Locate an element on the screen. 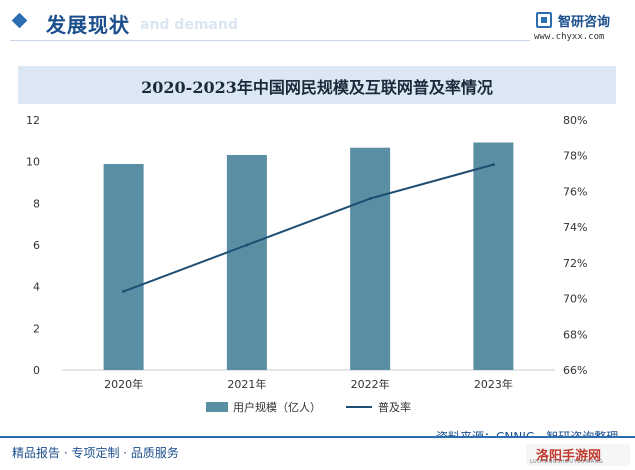 The width and height of the screenshot is (635, 470). page-title: 发展现状 is located at coordinates (88, 25).